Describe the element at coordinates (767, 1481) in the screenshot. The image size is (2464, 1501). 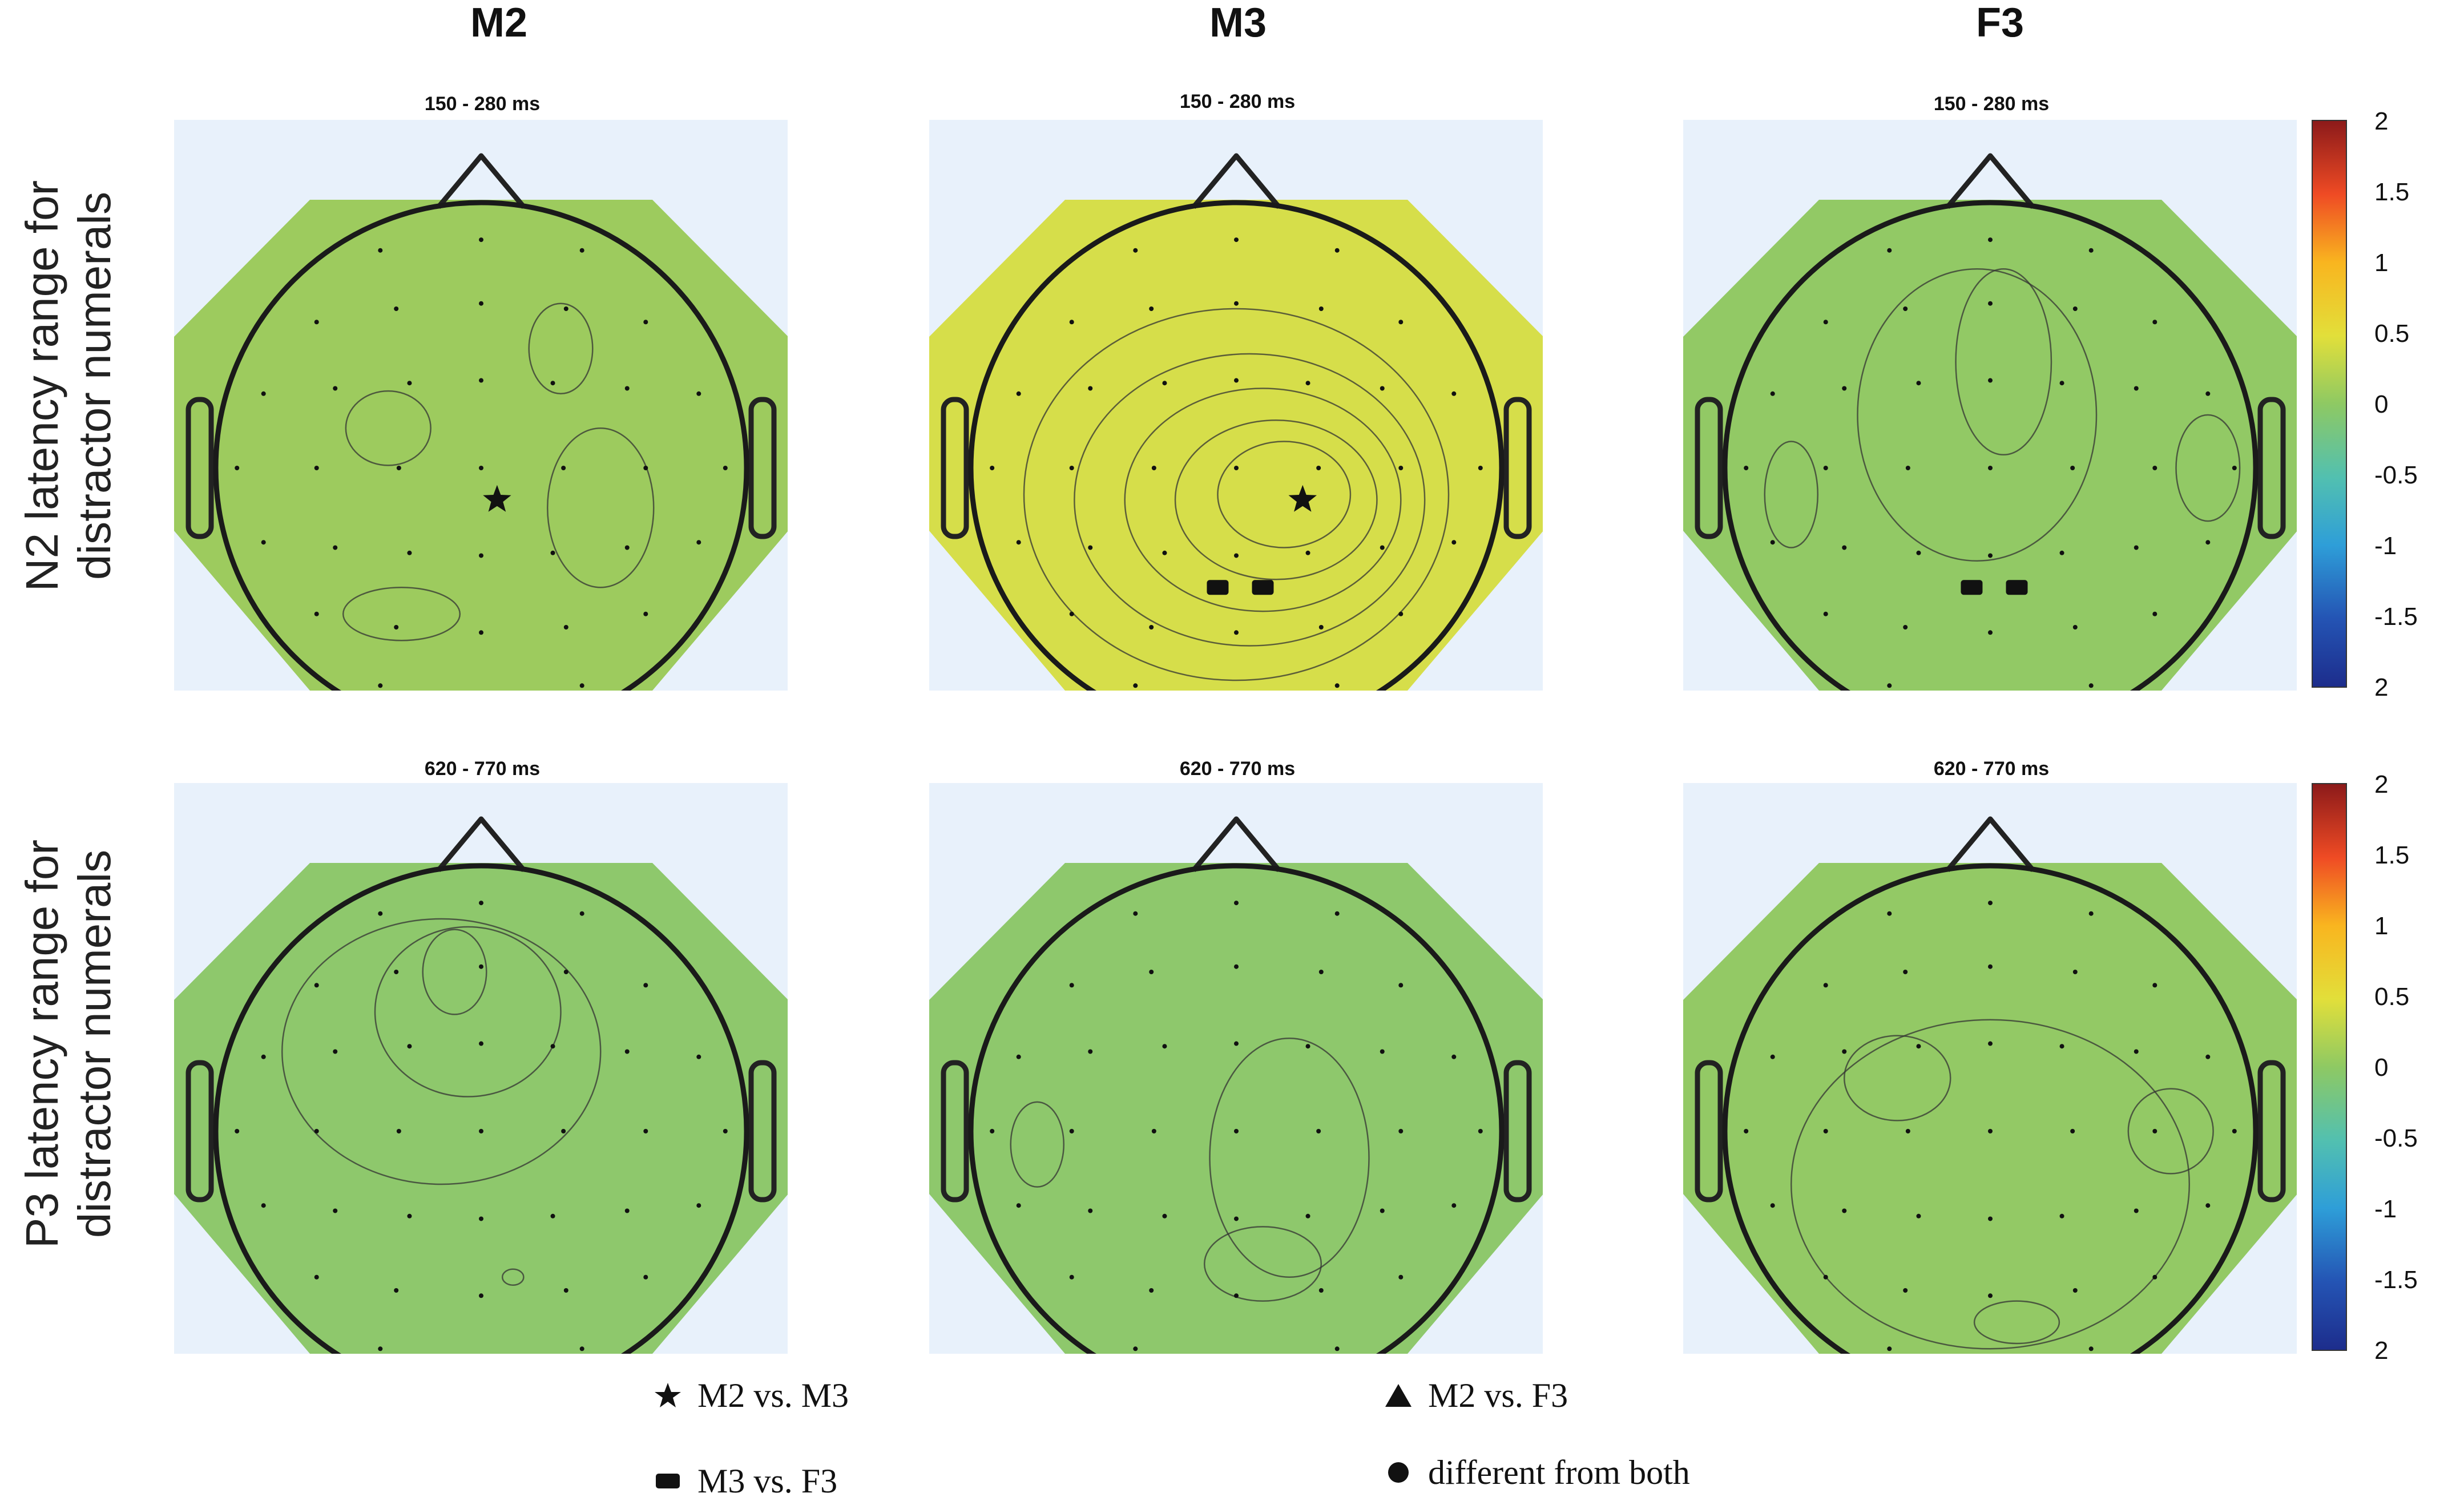
I see `legend-label: M3 vs. F3` at that location.